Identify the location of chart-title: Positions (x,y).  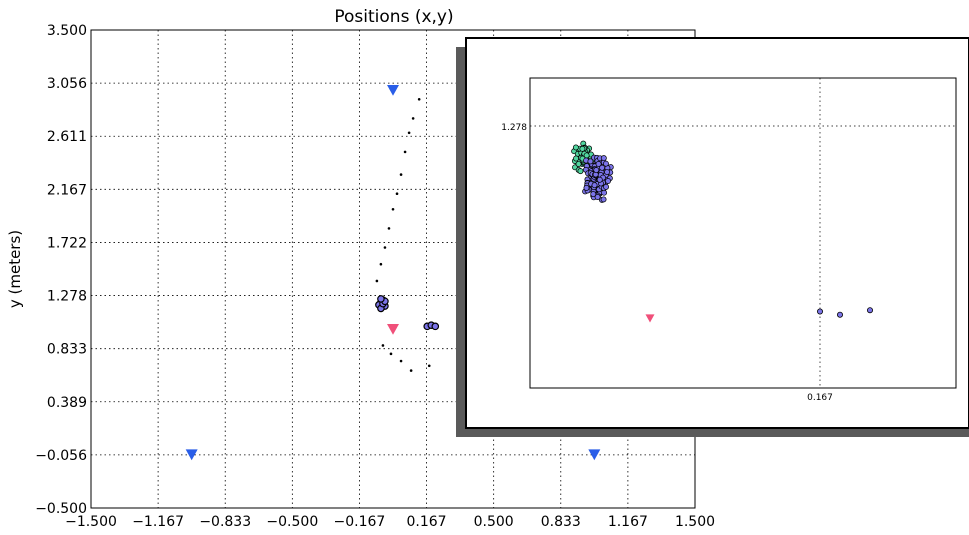
(393, 17).